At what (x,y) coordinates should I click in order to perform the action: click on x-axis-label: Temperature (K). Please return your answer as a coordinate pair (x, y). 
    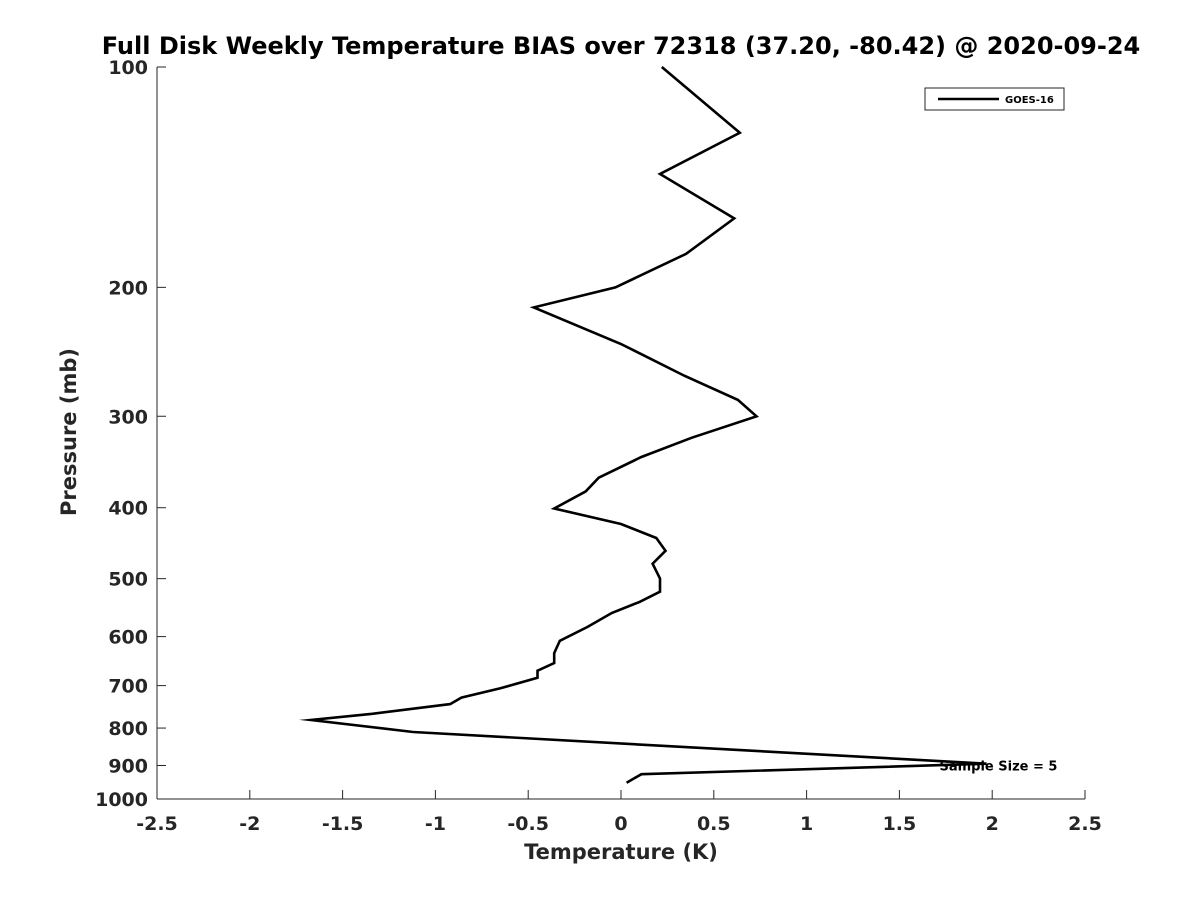
    Looking at the image, I should click on (621, 852).